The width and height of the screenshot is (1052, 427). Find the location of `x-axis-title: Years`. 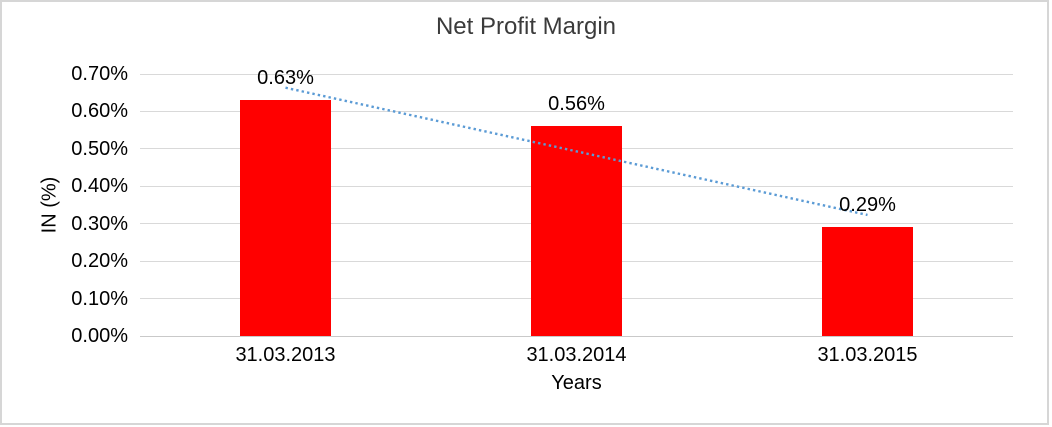

x-axis-title: Years is located at coordinates (576, 383).